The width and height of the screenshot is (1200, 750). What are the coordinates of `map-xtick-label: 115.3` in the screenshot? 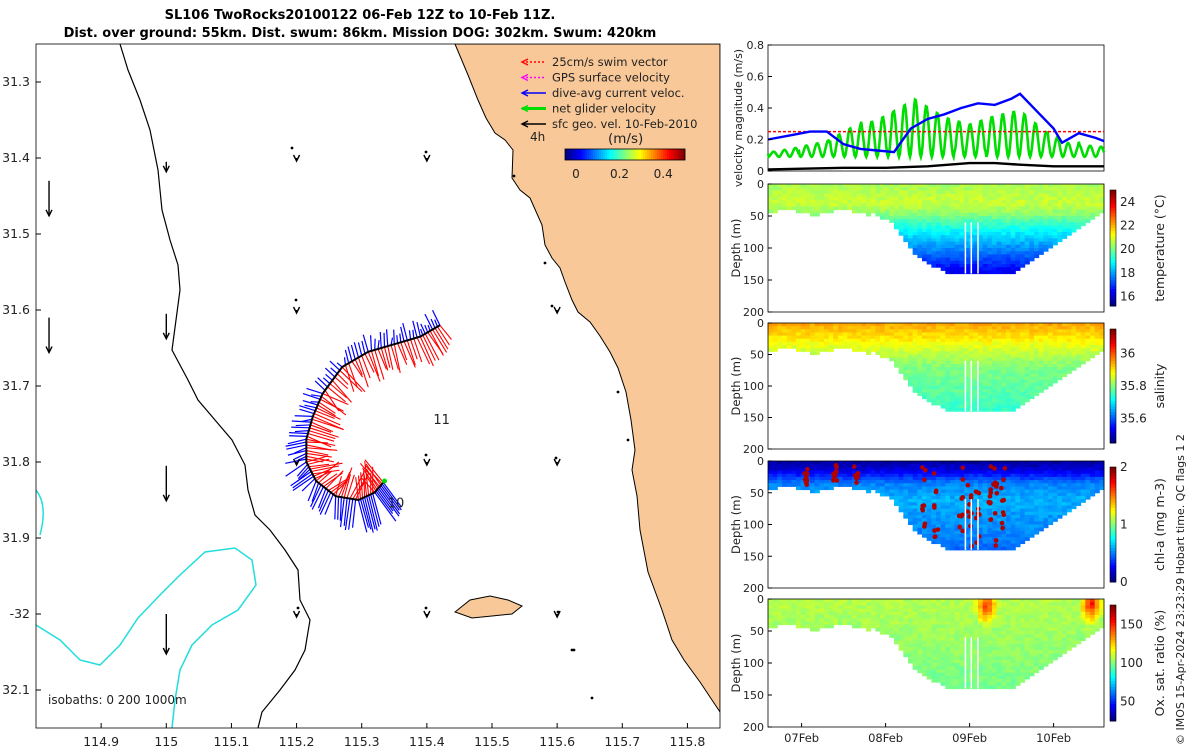 It's located at (362, 741).